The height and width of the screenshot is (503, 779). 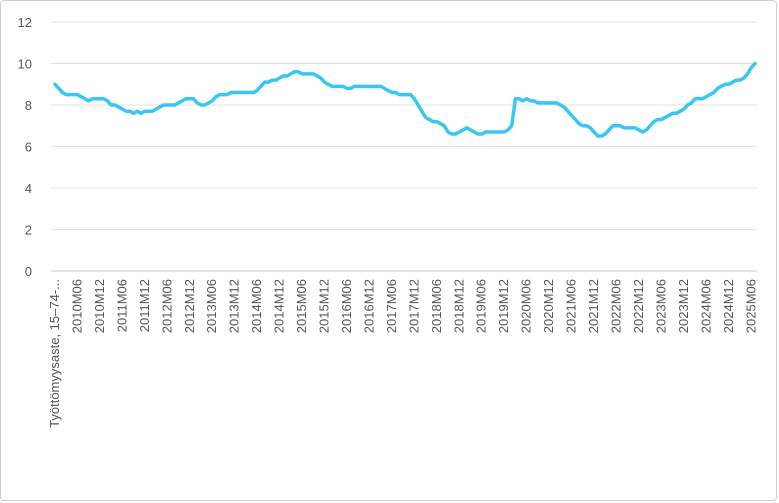 I want to click on x-tick-label: 2015M06, so click(x=301, y=306).